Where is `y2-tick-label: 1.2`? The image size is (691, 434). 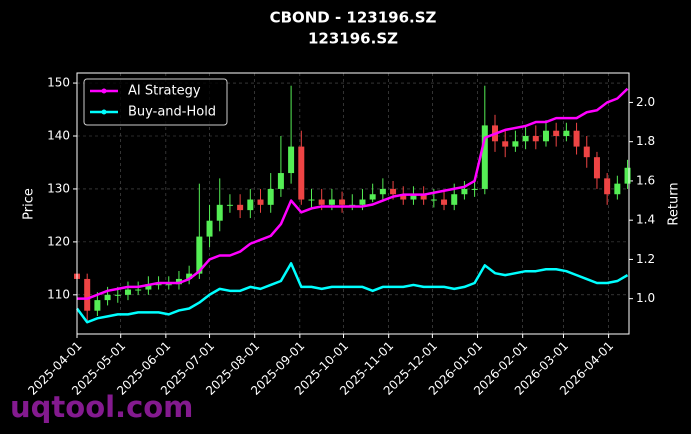 y2-tick-label: 1.2 is located at coordinates (645, 259).